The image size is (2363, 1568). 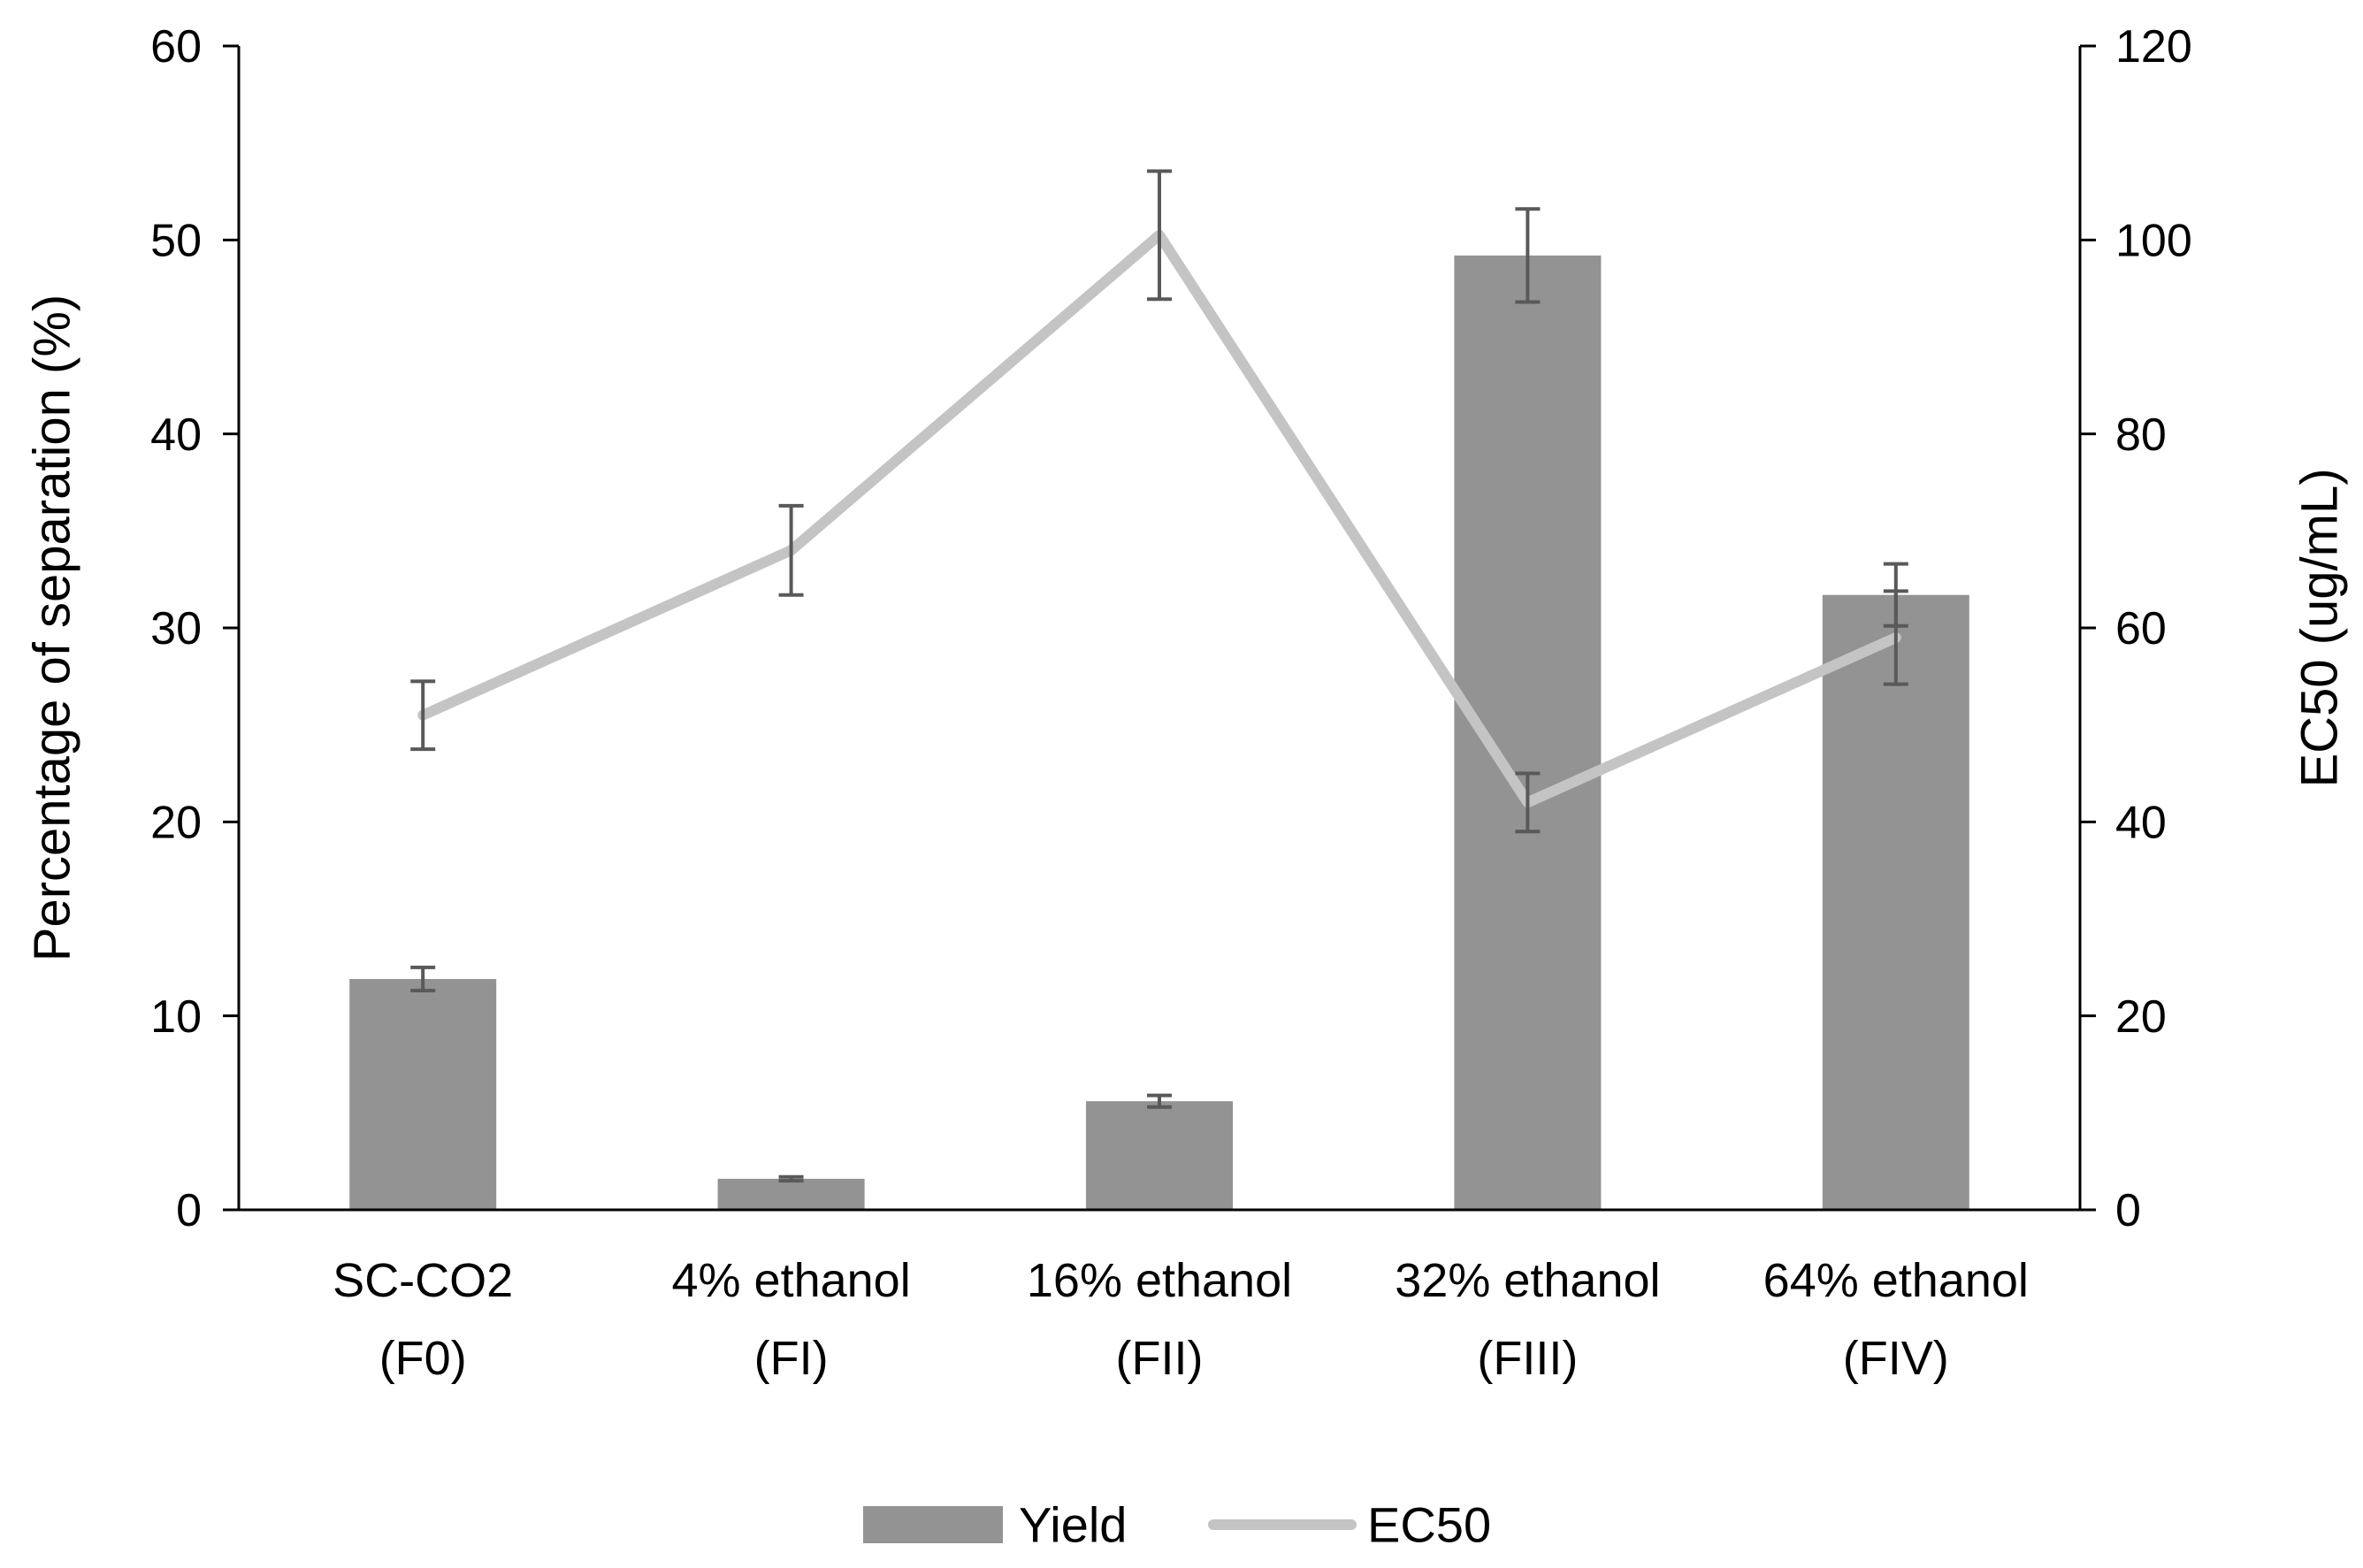 What do you see at coordinates (2141, 628) in the screenshot?
I see `y-right-tick-label-3: 60` at bounding box center [2141, 628].